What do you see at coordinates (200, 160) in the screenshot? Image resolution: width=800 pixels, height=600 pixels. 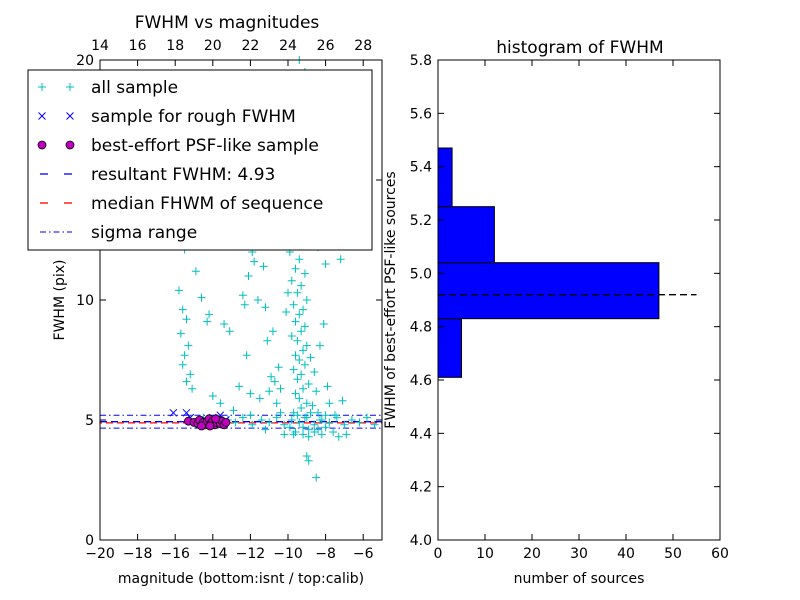 I see `legend-box` at bounding box center [200, 160].